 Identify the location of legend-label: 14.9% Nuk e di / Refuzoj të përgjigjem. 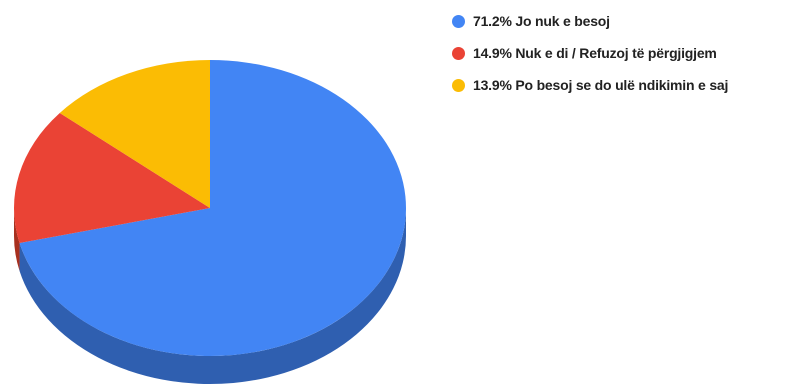
(595, 53).